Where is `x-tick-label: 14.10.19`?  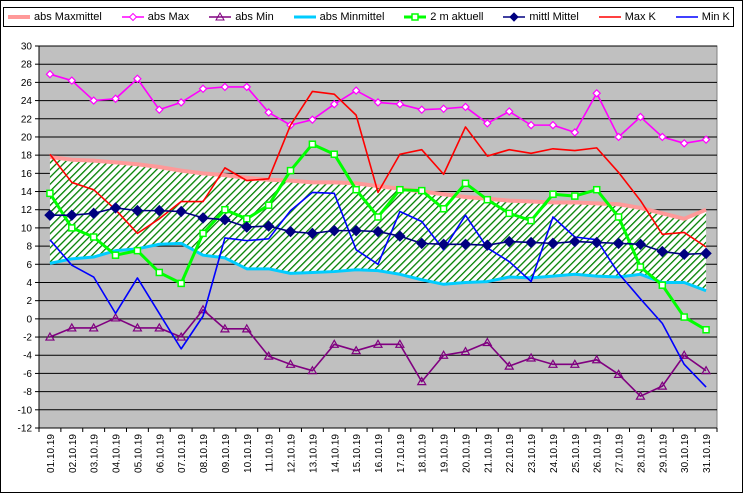
x-tick-label: 14.10.19 is located at coordinates (335, 453).